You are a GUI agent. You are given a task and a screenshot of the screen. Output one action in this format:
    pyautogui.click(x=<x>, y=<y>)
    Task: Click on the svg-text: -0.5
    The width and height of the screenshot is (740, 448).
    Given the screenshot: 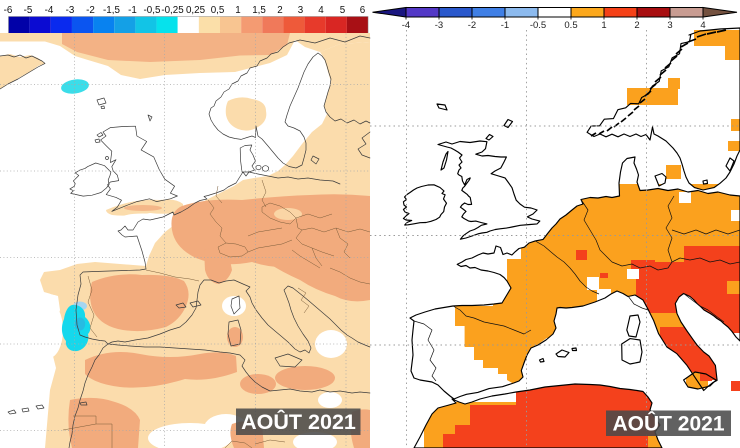 What is the action you would take?
    pyautogui.click(x=538, y=25)
    